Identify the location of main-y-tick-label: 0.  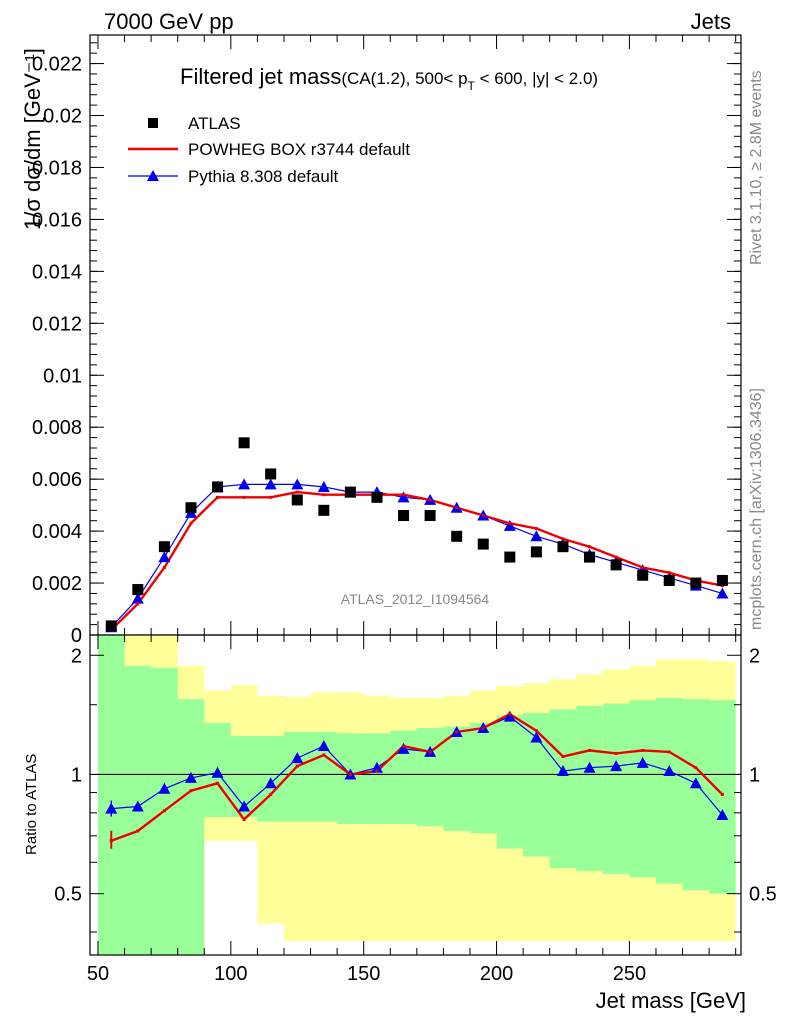
(76, 636).